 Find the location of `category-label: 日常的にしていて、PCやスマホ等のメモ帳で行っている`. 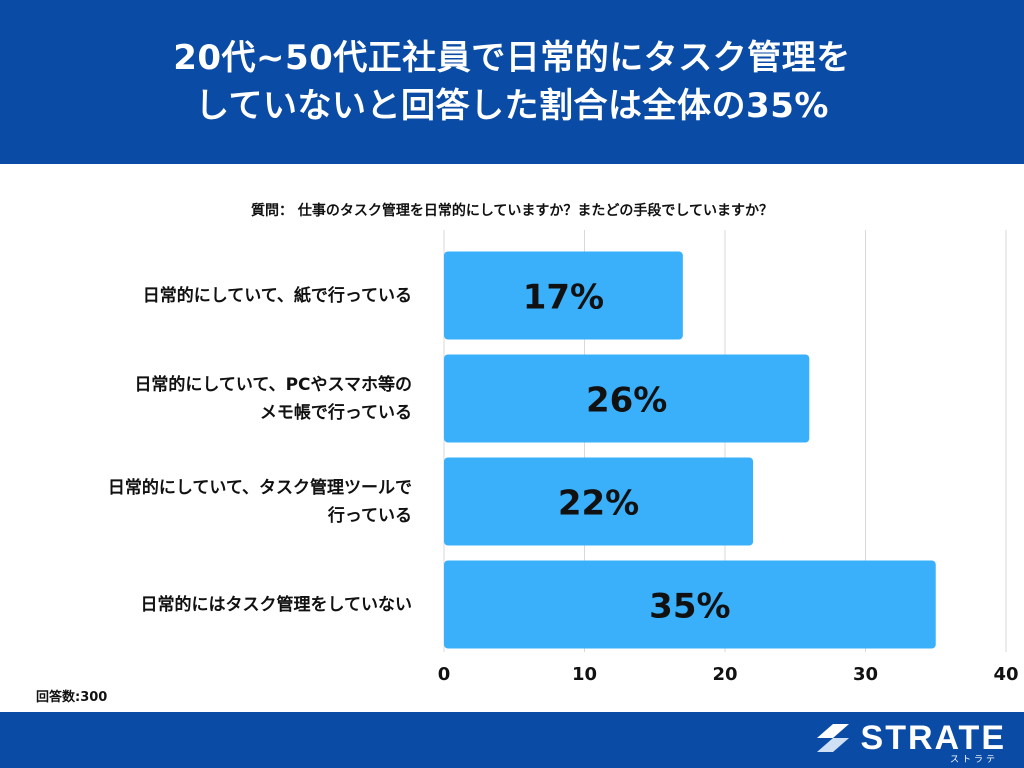

category-label: 日常的にしていて、PCやスマホ等のメモ帳で行っている is located at coordinates (206, 399).